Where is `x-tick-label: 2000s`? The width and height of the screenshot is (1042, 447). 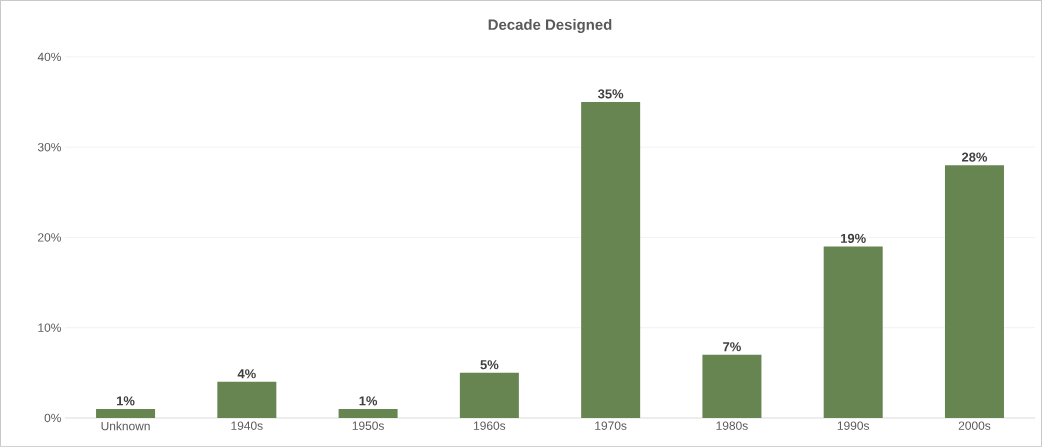 x-tick-label: 2000s is located at coordinates (974, 426).